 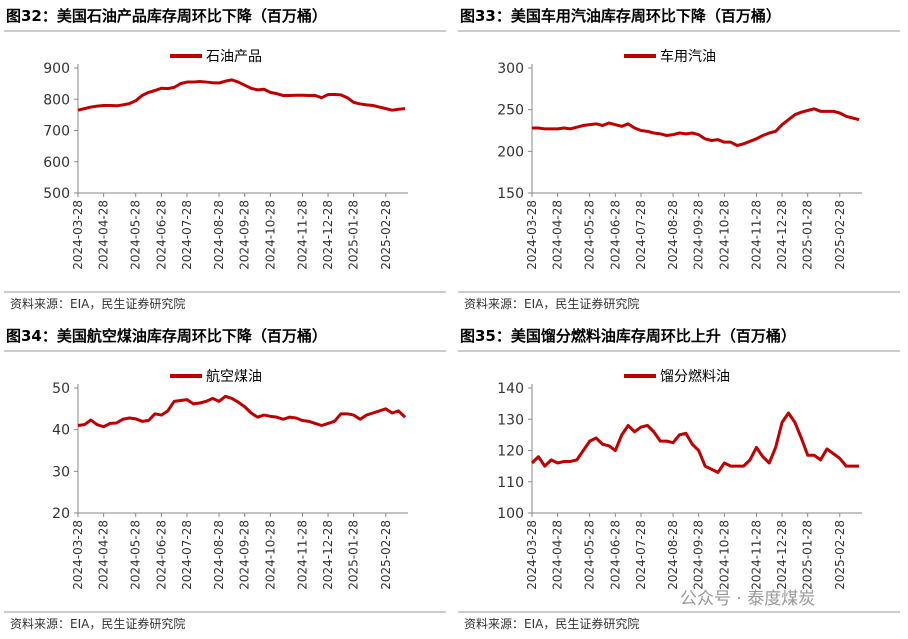 I want to click on chart-title: 图32：美国石油产品库存周环比下降（百万桶）, so click(x=166, y=16).